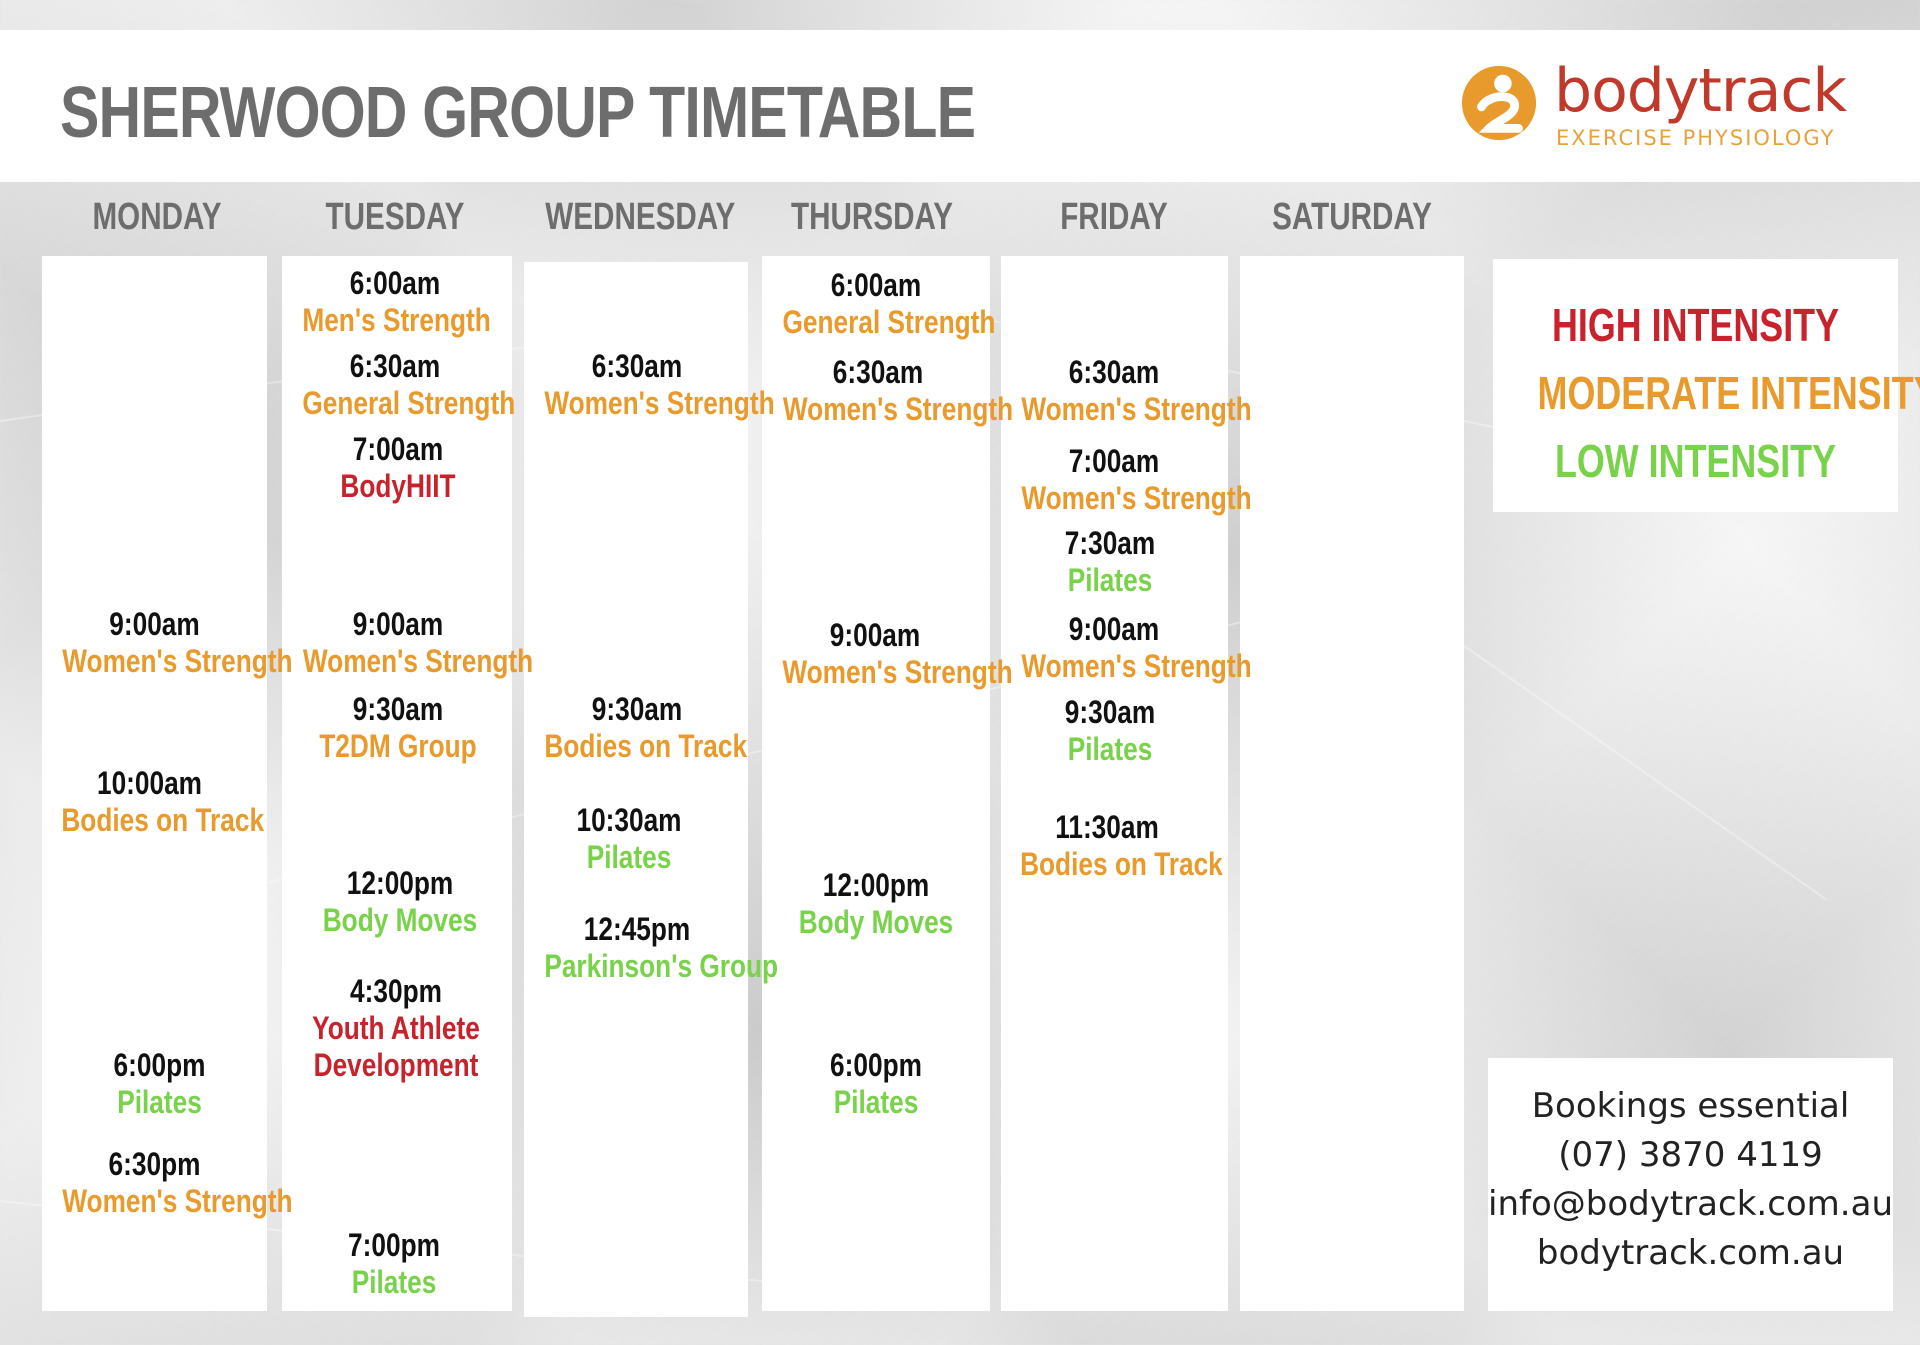 The height and width of the screenshot is (1345, 1920). I want to click on class-name: T2DM Group, so click(398, 746).